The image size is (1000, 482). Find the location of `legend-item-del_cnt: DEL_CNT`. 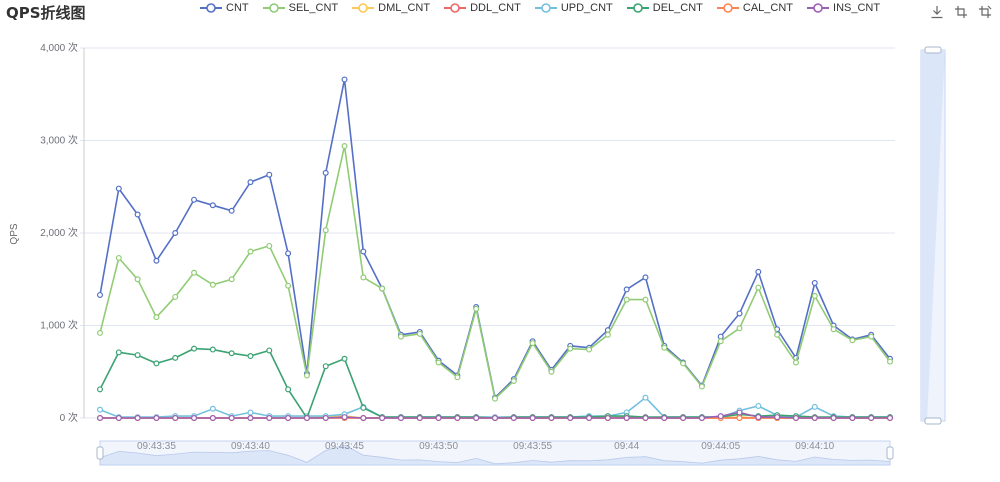

legend-item-del_cnt: DEL_CNT is located at coordinates (664, 8).